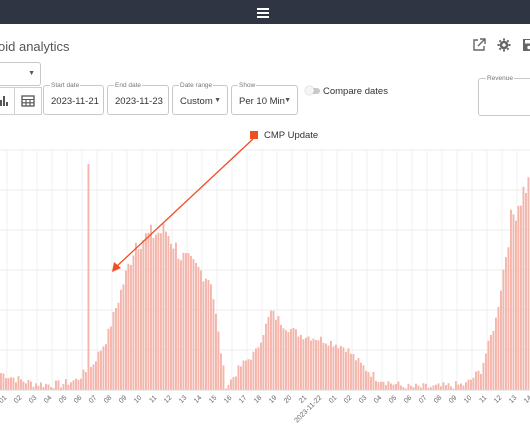 The width and height of the screenshot is (530, 442). What do you see at coordinates (4, 399) in the screenshot?
I see `x-tick-label: 01` at bounding box center [4, 399].